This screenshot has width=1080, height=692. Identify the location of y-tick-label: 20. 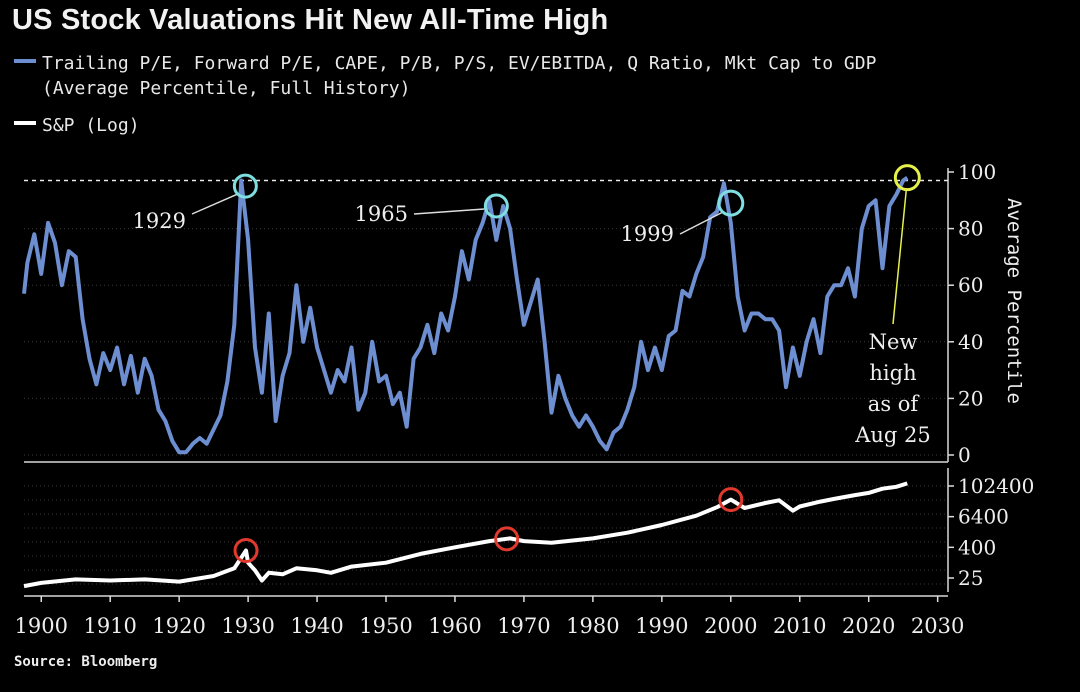
(970, 398).